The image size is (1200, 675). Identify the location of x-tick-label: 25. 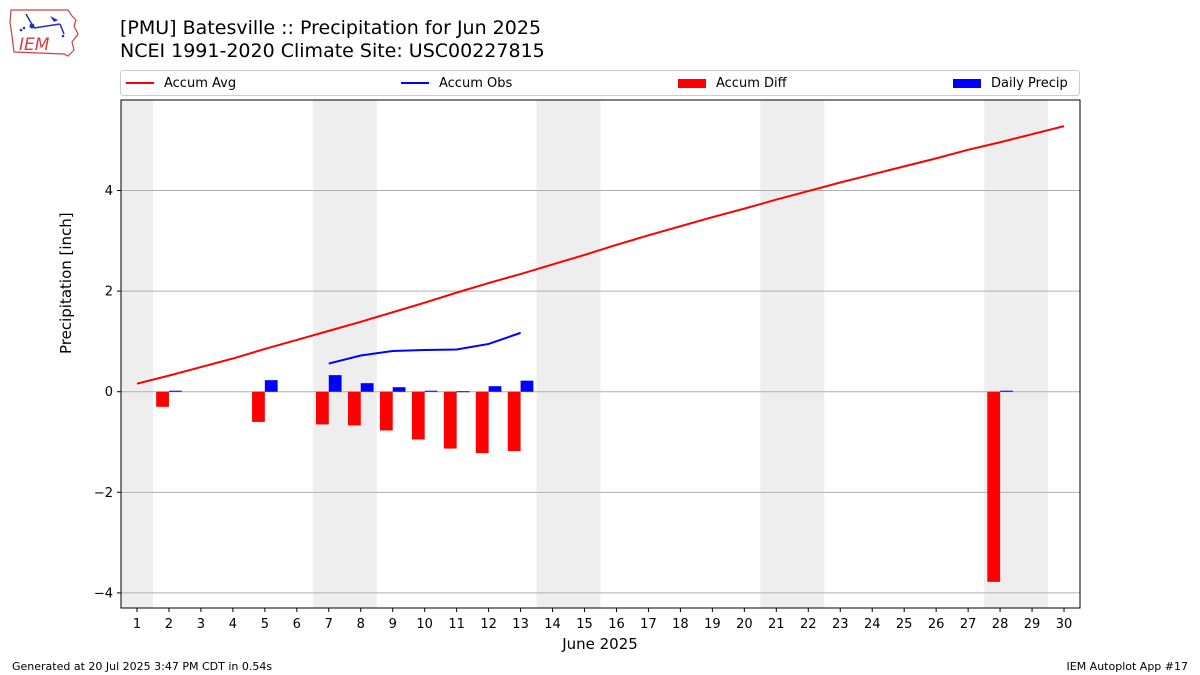
(904, 624).